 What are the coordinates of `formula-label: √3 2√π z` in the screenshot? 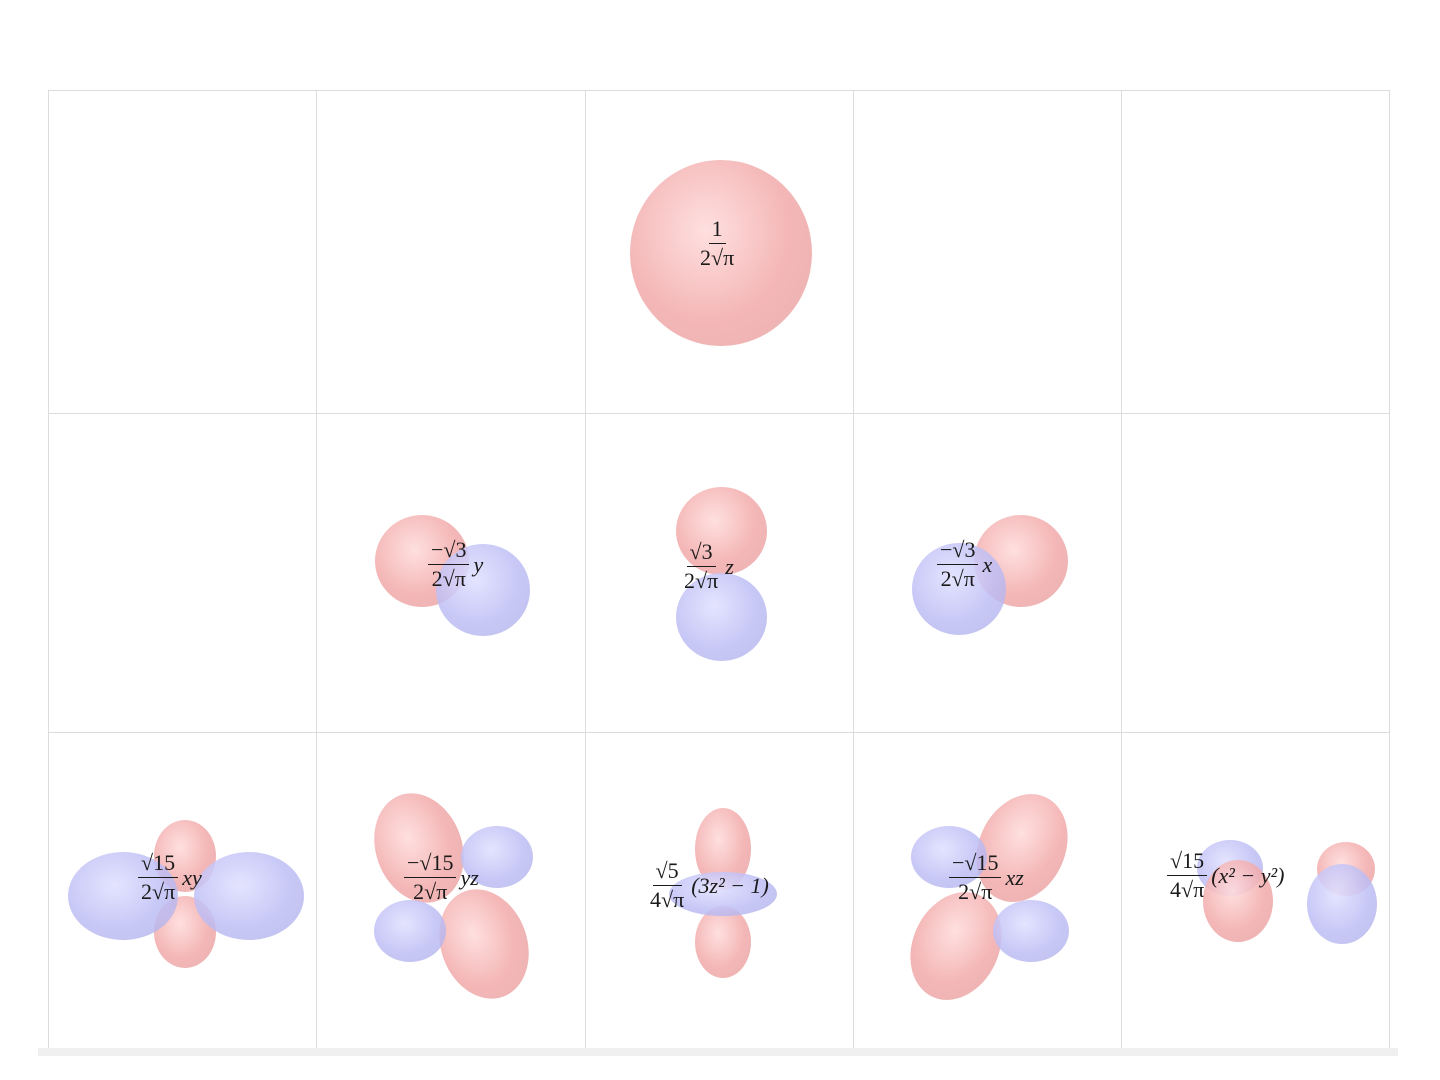 It's located at (707, 566).